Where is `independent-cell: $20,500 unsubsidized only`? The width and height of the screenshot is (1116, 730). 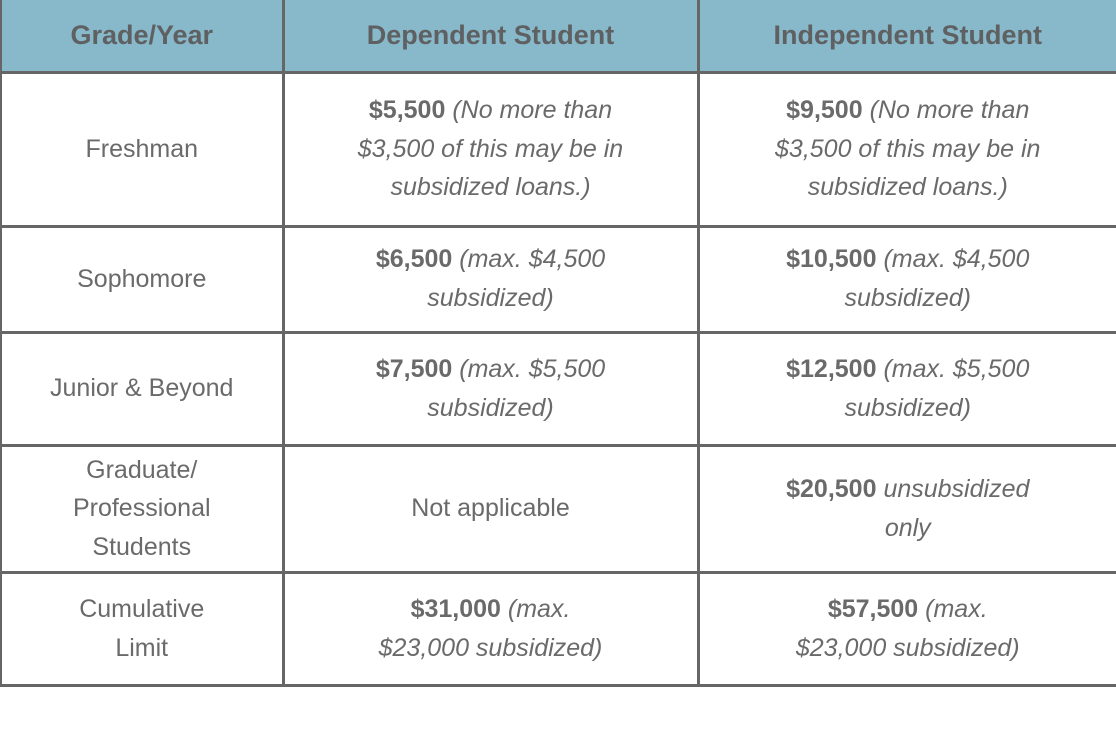
independent-cell: $20,500 unsubsidized only is located at coordinates (906, 508).